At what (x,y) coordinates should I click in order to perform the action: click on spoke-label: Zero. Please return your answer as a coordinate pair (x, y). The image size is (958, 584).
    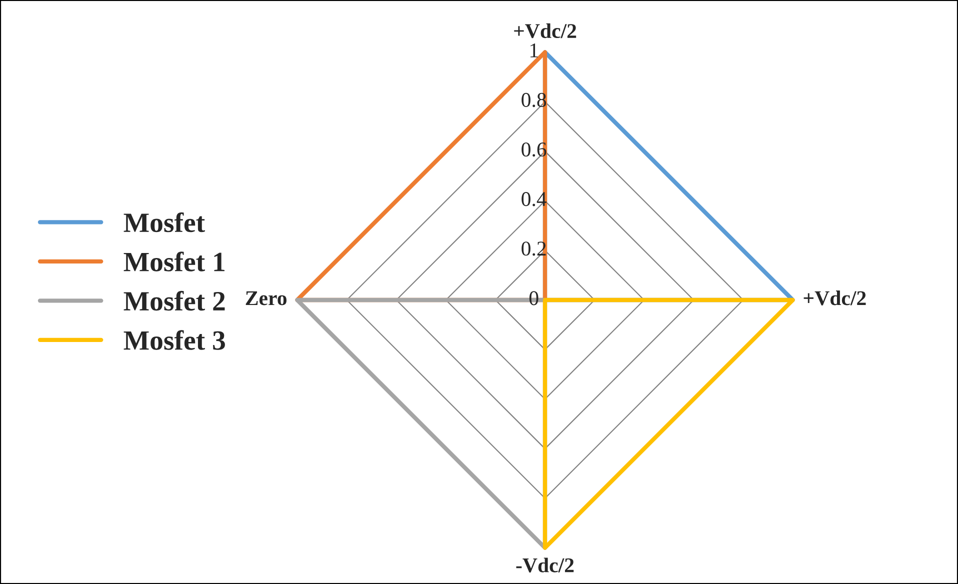
    Looking at the image, I should click on (266, 298).